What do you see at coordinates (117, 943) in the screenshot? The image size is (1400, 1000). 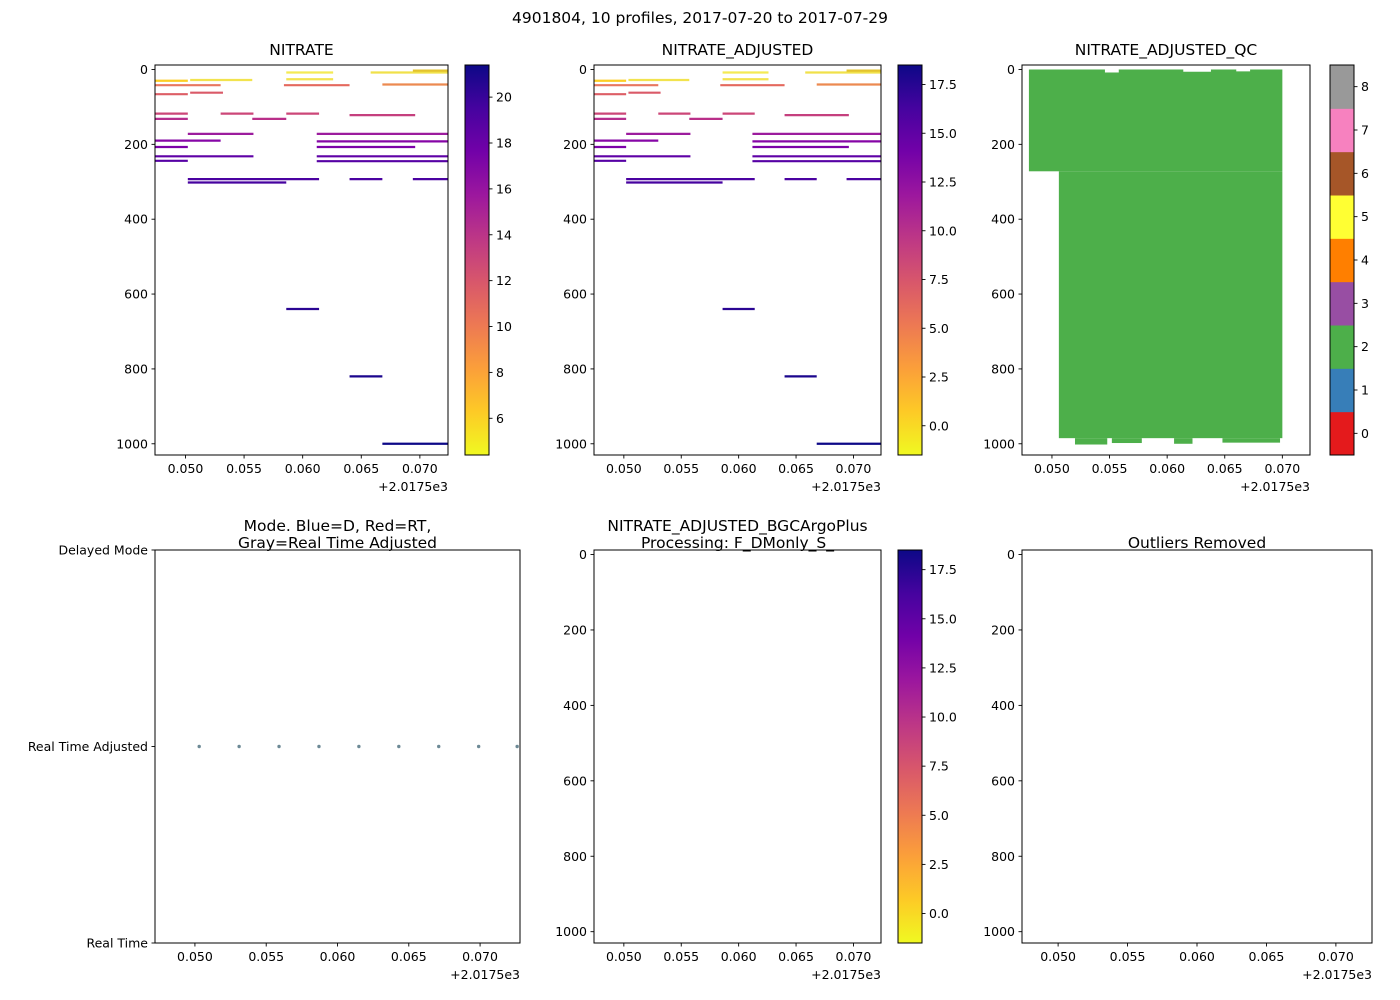 I see `svg-text: Real Time` at bounding box center [117, 943].